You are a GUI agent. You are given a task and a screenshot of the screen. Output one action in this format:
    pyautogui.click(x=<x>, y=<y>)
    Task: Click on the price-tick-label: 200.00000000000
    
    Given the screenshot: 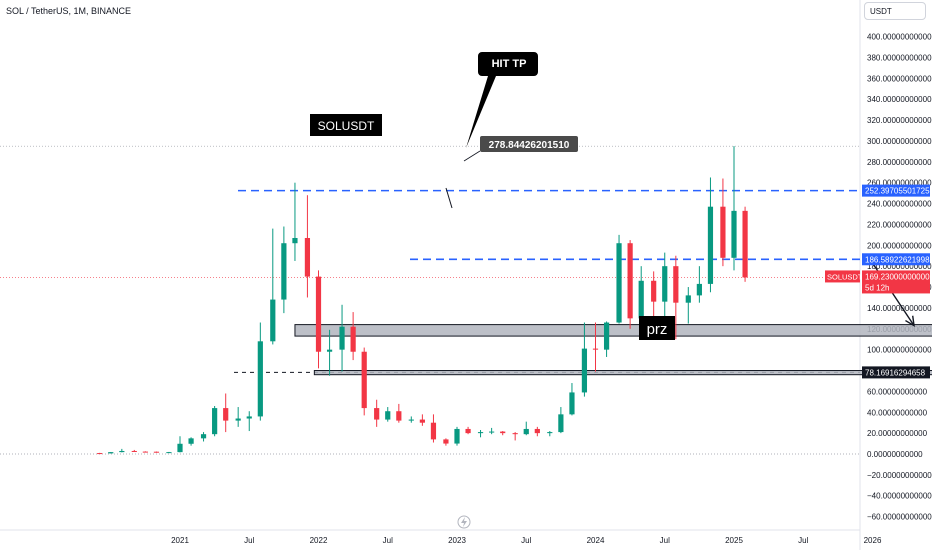 What is the action you would take?
    pyautogui.click(x=899, y=245)
    